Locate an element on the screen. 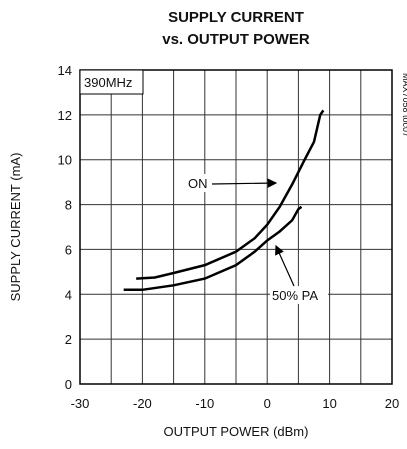 This screenshot has width=407, height=449. y-tick-label: 12 is located at coordinates (65, 115).